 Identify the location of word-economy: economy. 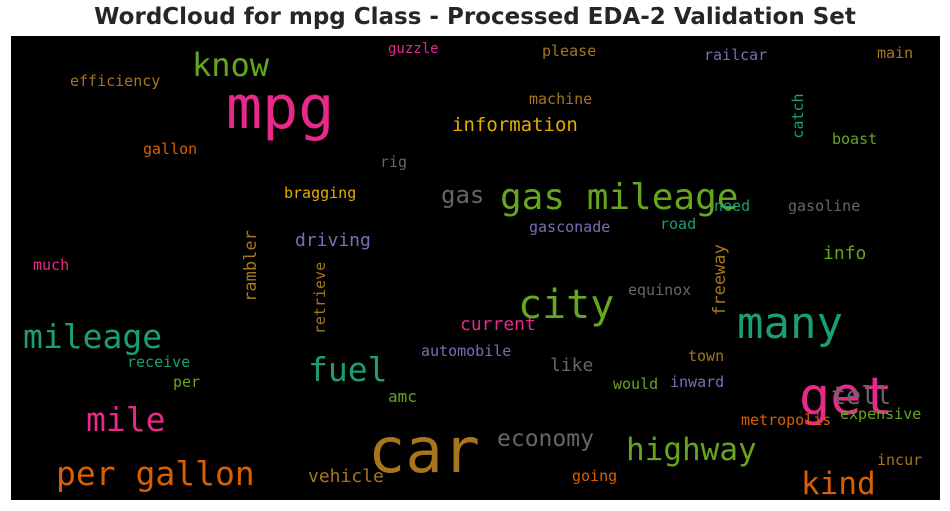
(545, 439).